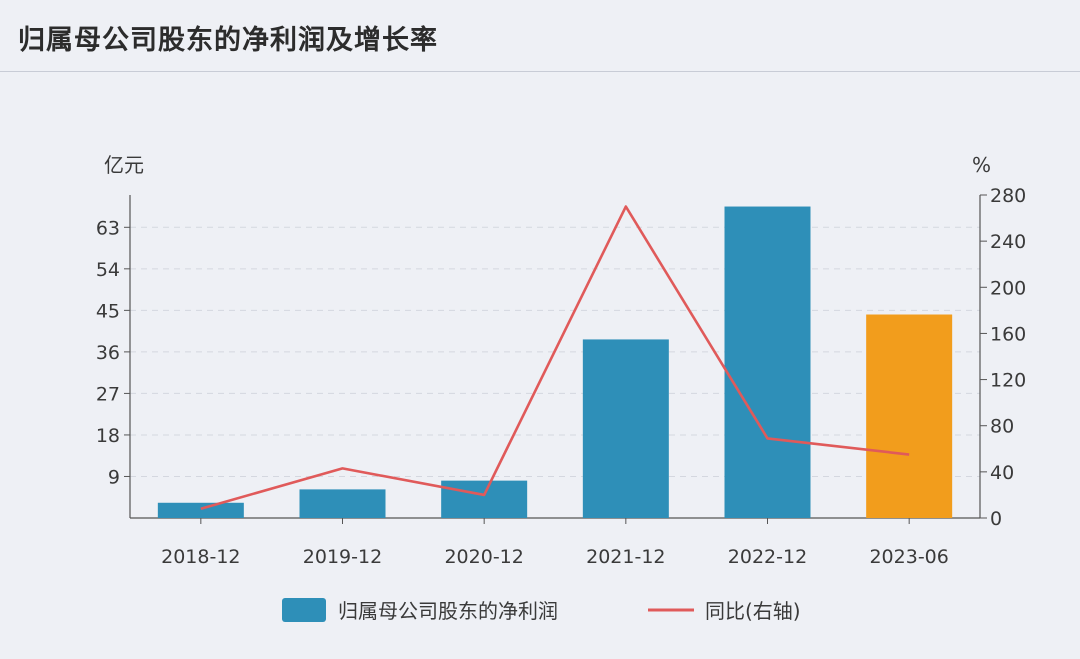 The width and height of the screenshot is (1080, 659). What do you see at coordinates (108, 436) in the screenshot?
I see `left-tick-label: 18` at bounding box center [108, 436].